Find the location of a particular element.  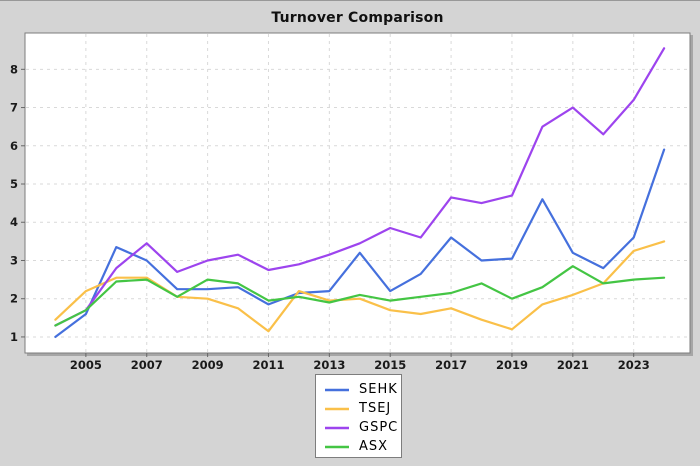

tsej-line-swatch-icon is located at coordinates (337, 408).